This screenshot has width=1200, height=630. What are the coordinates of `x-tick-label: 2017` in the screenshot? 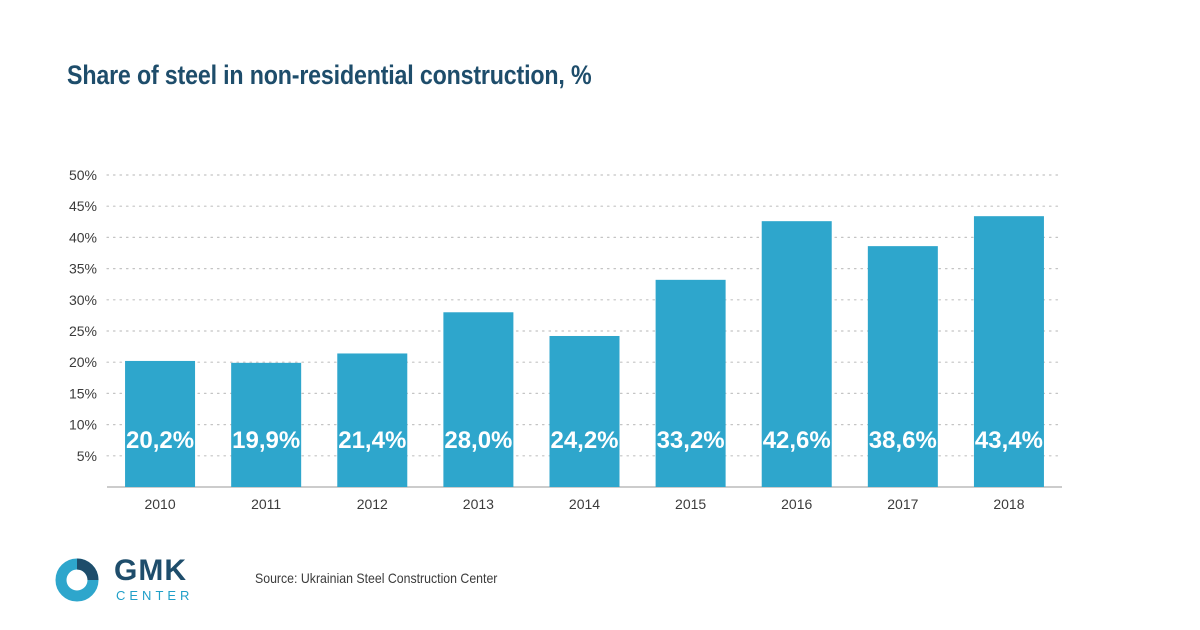 It's located at (902, 504).